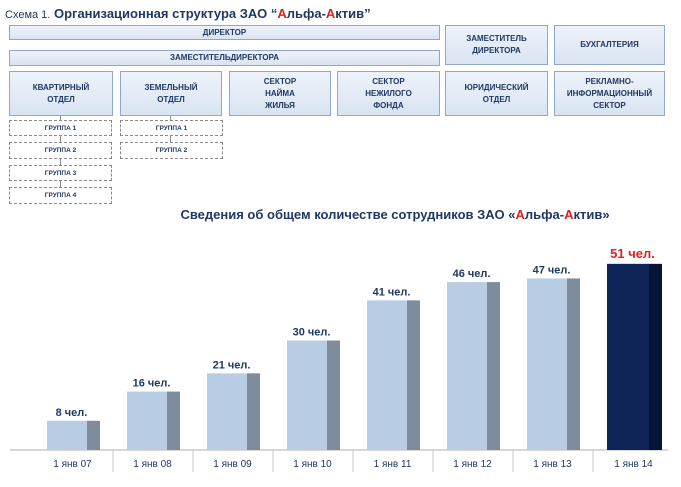 The image size is (681, 487). What do you see at coordinates (152, 384) in the screenshot?
I see `bar-value-label-1: 16 чел.` at bounding box center [152, 384].